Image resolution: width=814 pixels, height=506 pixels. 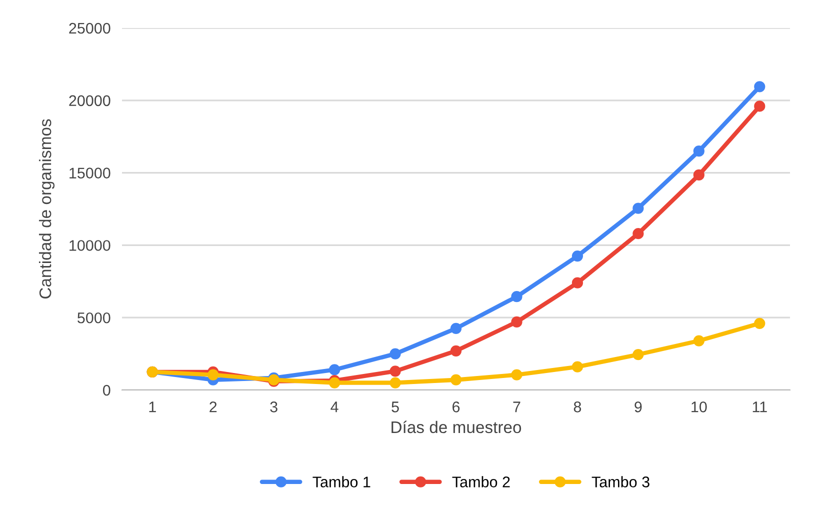 What do you see at coordinates (395, 407) in the screenshot?
I see `x-tick-label: 5` at bounding box center [395, 407].